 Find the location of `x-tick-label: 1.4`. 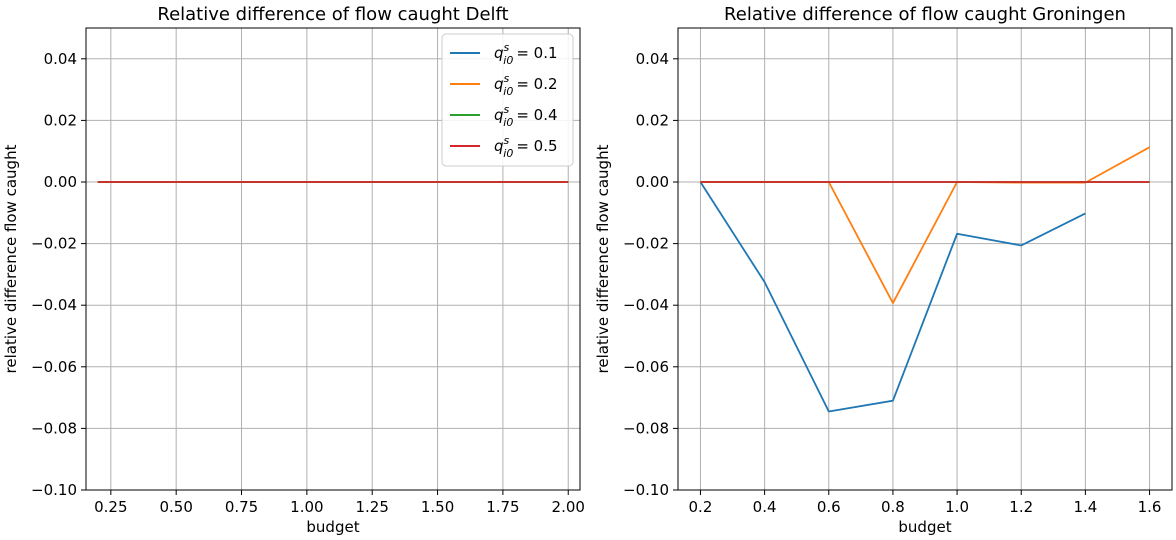

x-tick-label: 1.4 is located at coordinates (1085, 507).